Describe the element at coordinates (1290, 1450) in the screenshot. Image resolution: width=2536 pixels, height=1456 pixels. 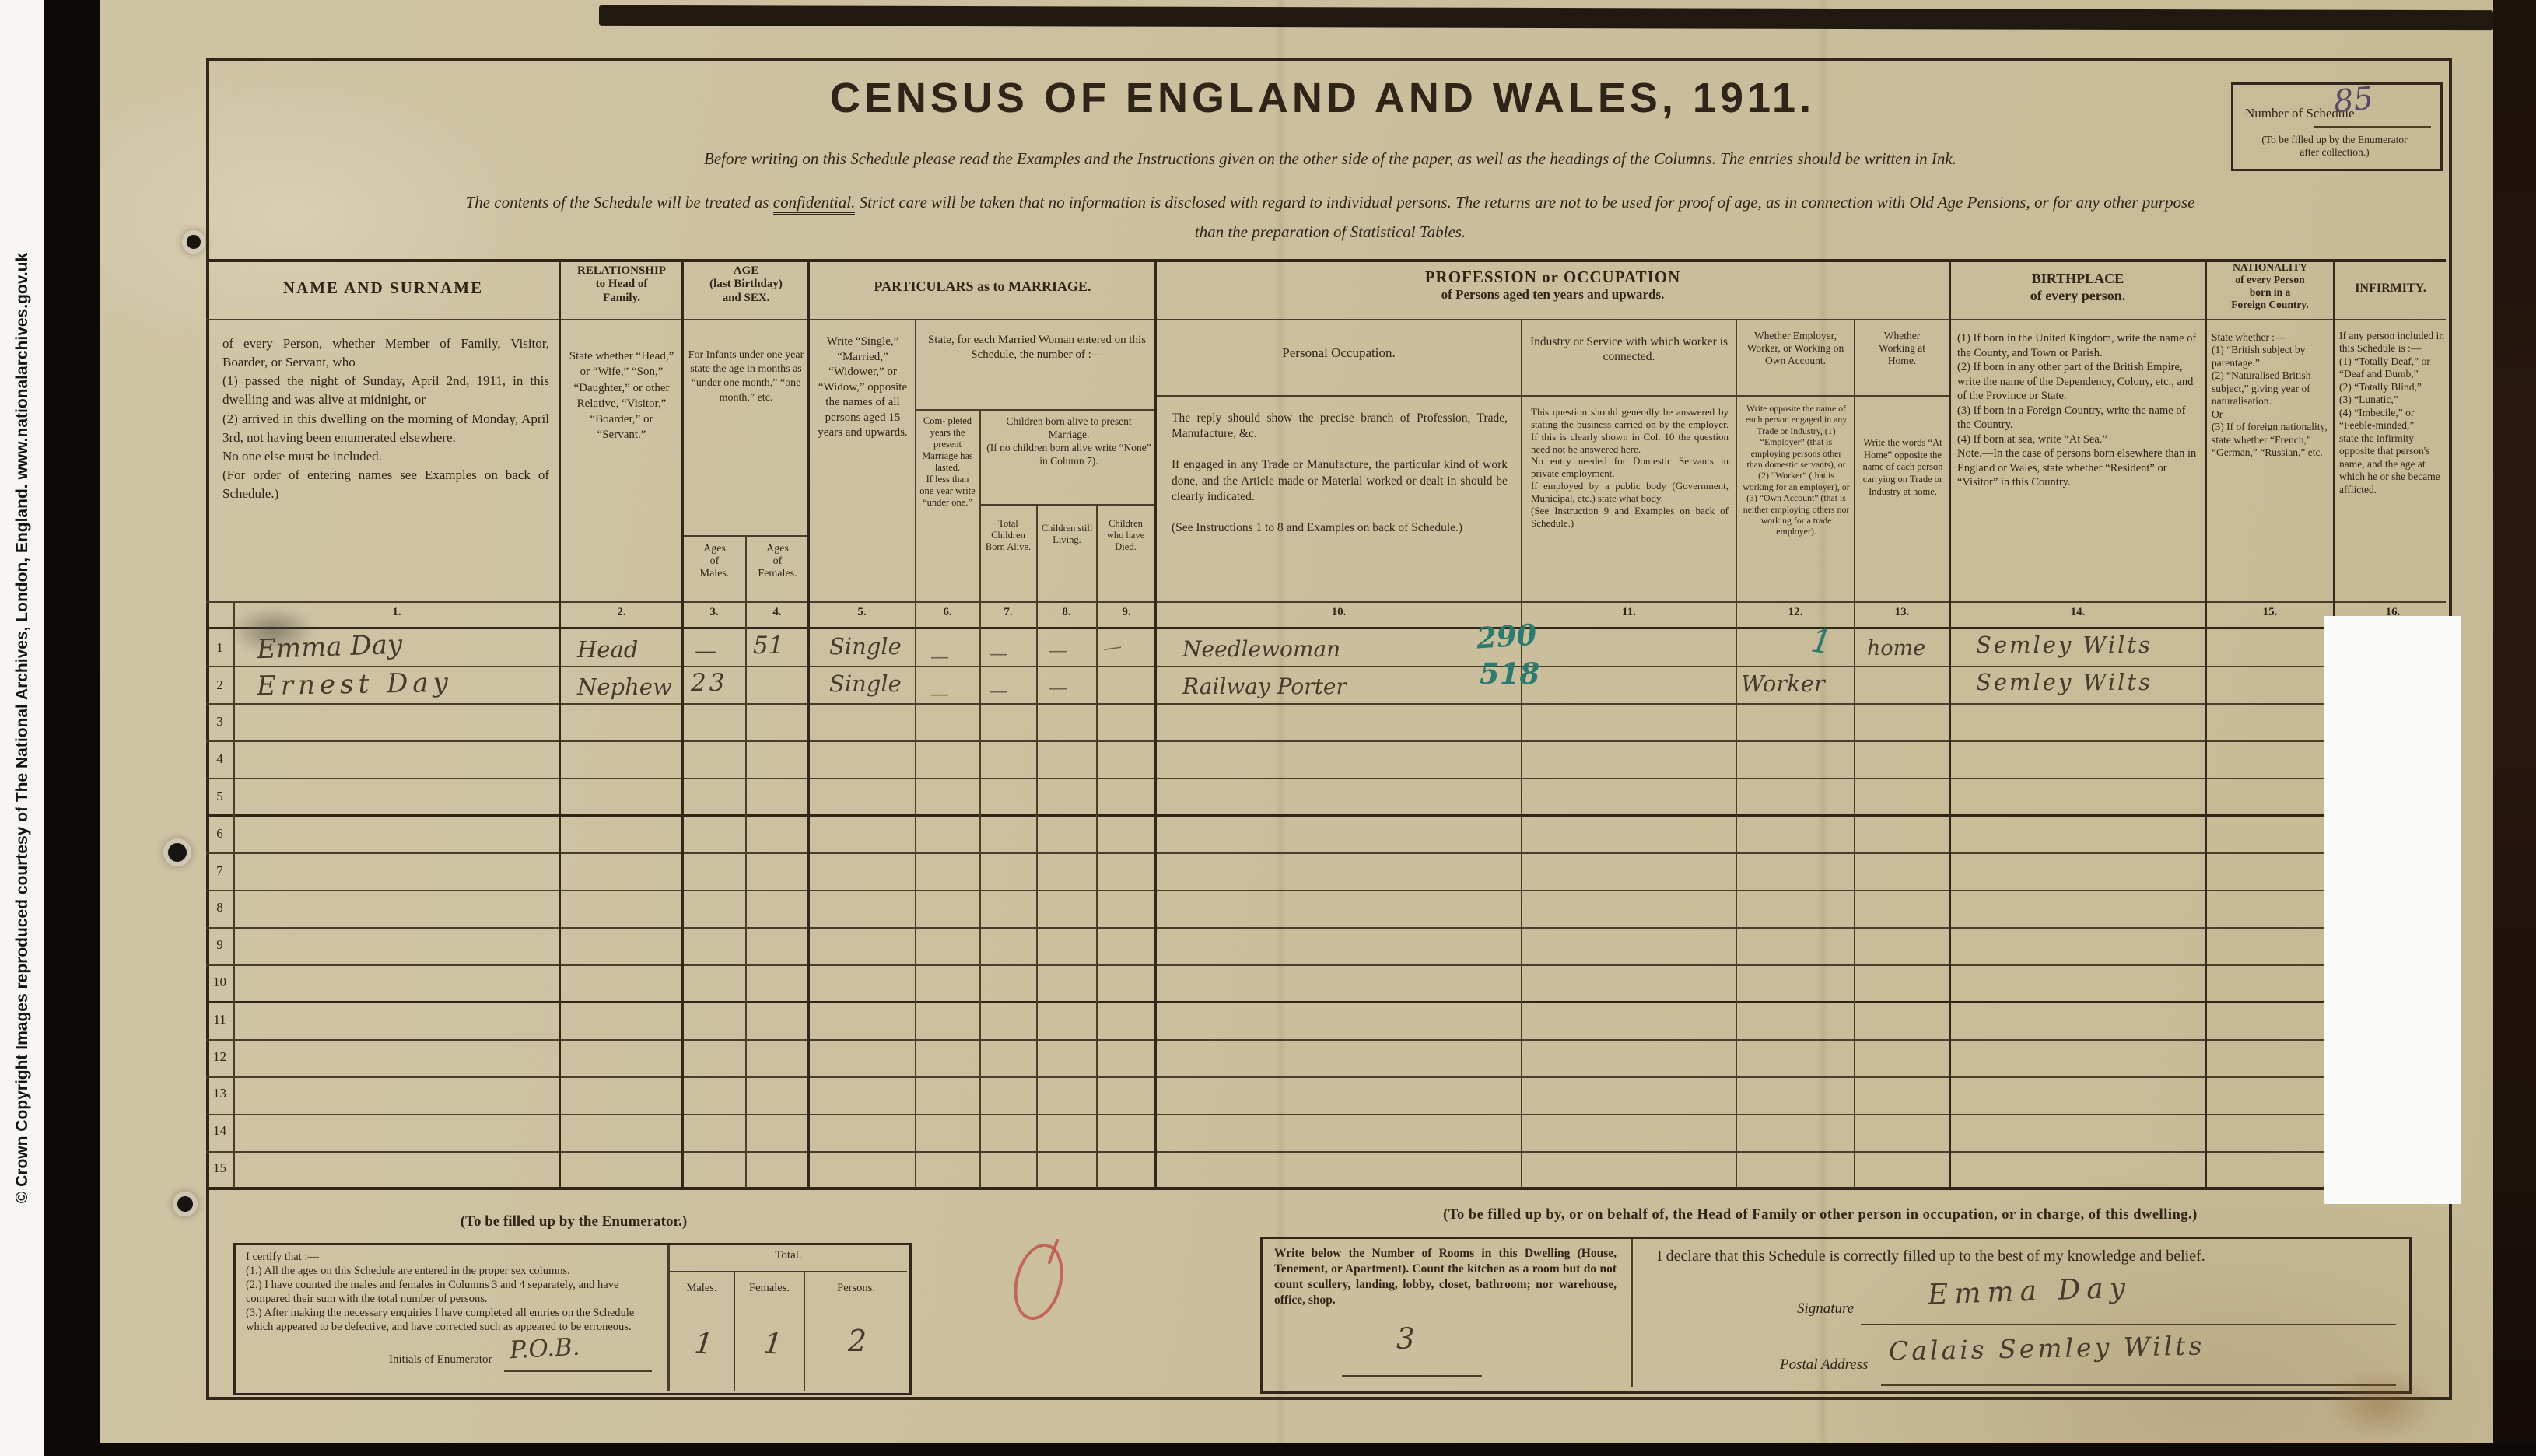
I see `scan-margin-bottom` at that location.